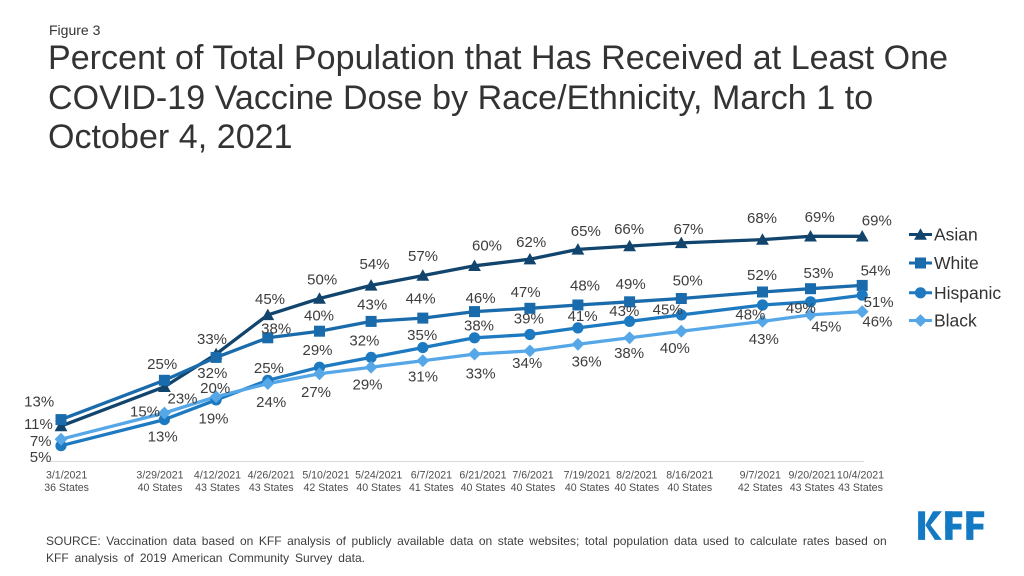 The width and height of the screenshot is (1024, 576). I want to click on svg-text: 41%, so click(583, 316).